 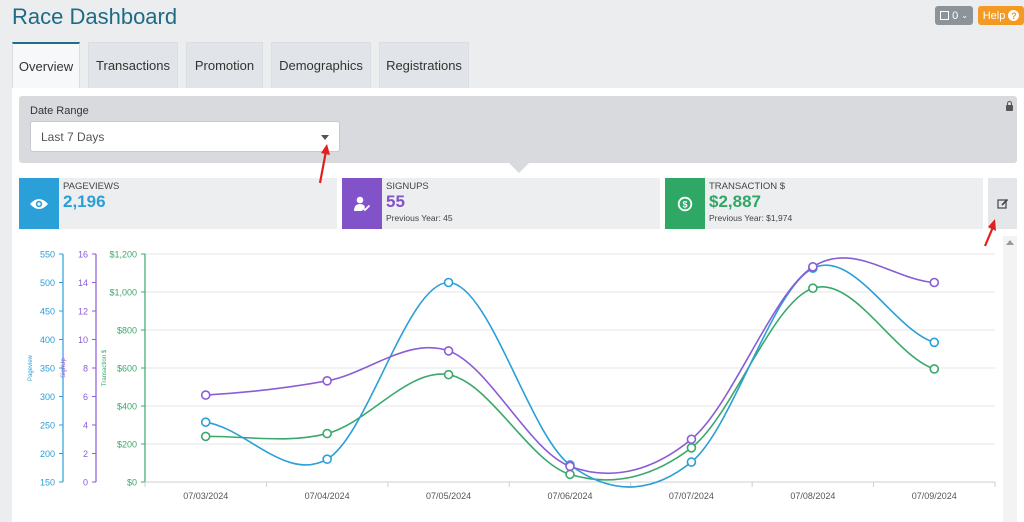 I want to click on transactions-previous-year: Previous Year: $1,974, so click(x=751, y=218).